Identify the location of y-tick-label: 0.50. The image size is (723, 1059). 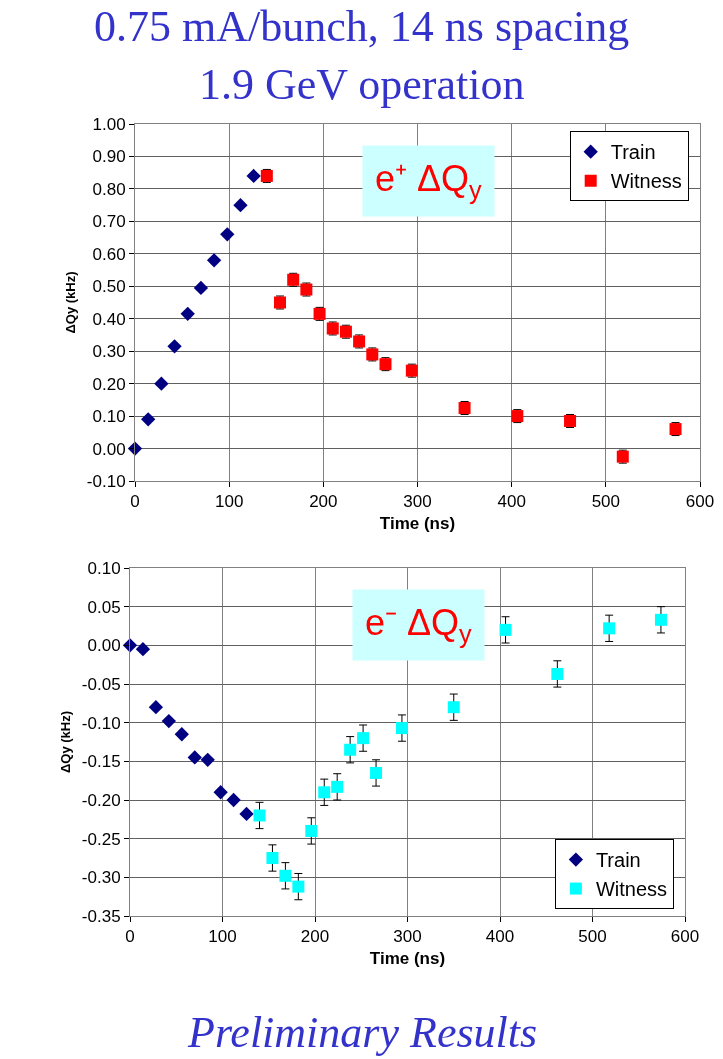
(109, 287).